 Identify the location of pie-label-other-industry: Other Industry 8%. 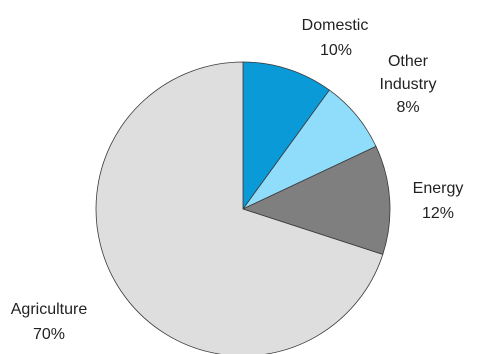
(408, 84).